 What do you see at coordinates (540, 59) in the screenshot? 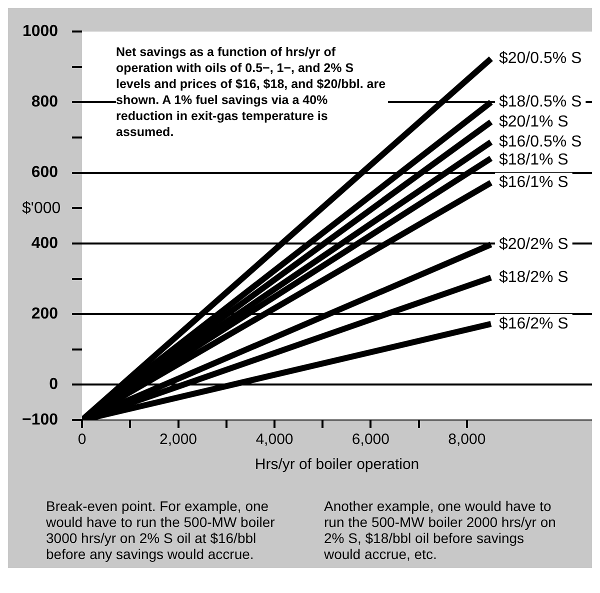
I see `series-label: $20/0.5% S` at bounding box center [540, 59].